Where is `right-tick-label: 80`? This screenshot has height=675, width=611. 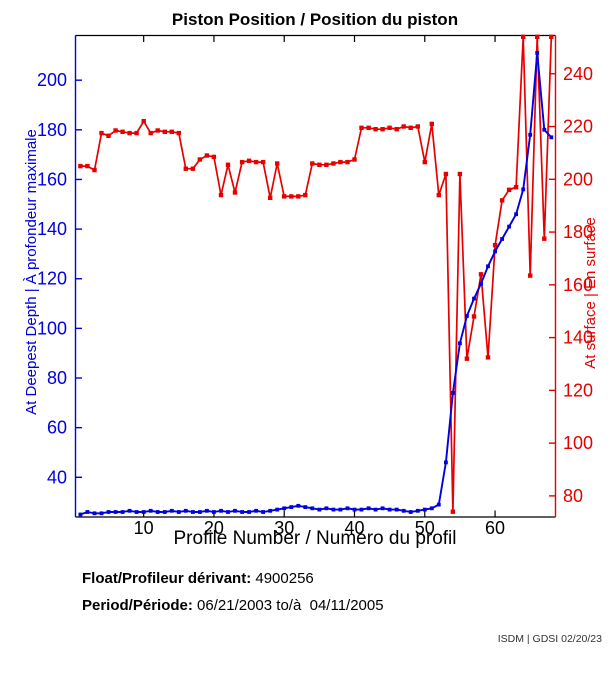 right-tick-label: 80 is located at coordinates (573, 496).